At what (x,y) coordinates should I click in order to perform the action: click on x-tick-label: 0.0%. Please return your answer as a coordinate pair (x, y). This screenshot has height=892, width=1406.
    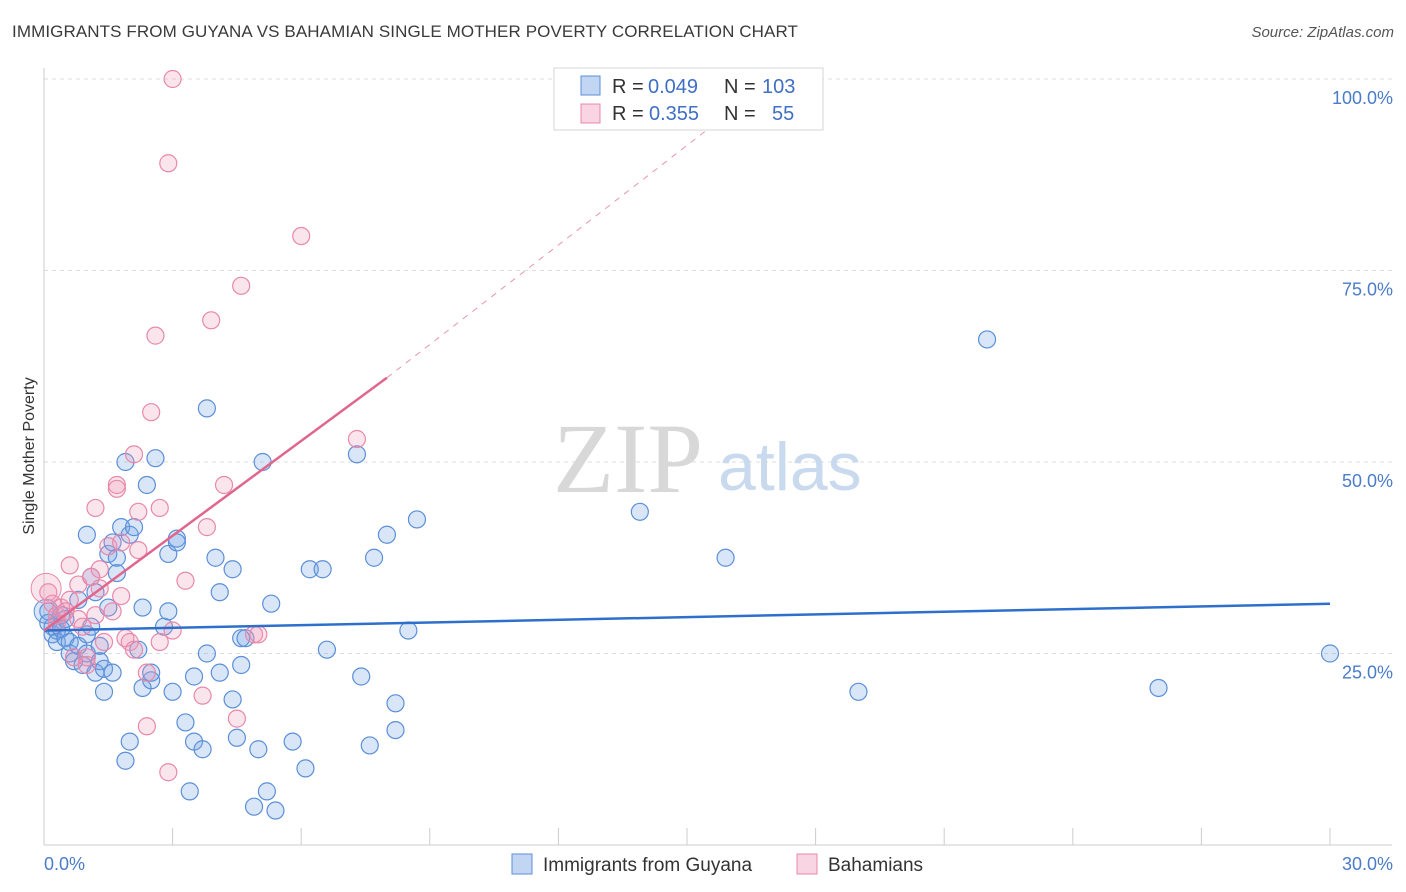
    Looking at the image, I should click on (64, 864).